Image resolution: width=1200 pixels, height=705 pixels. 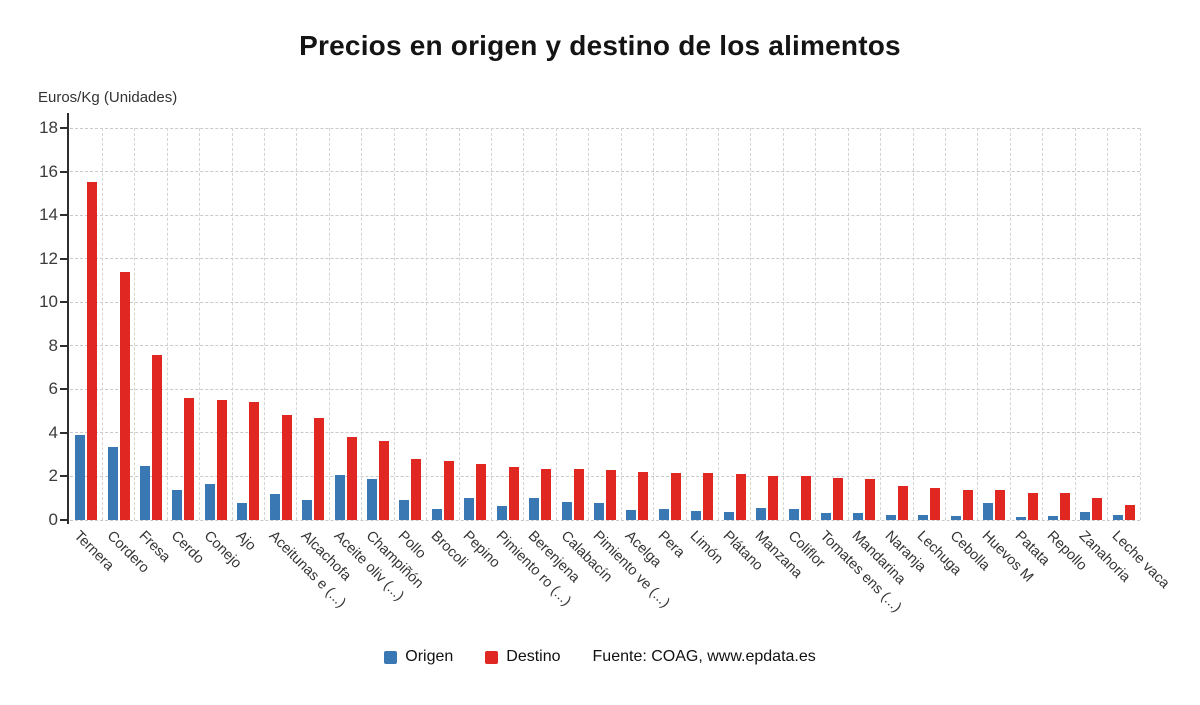 What do you see at coordinates (391, 657) in the screenshot?
I see `origen-swatch-icon` at bounding box center [391, 657].